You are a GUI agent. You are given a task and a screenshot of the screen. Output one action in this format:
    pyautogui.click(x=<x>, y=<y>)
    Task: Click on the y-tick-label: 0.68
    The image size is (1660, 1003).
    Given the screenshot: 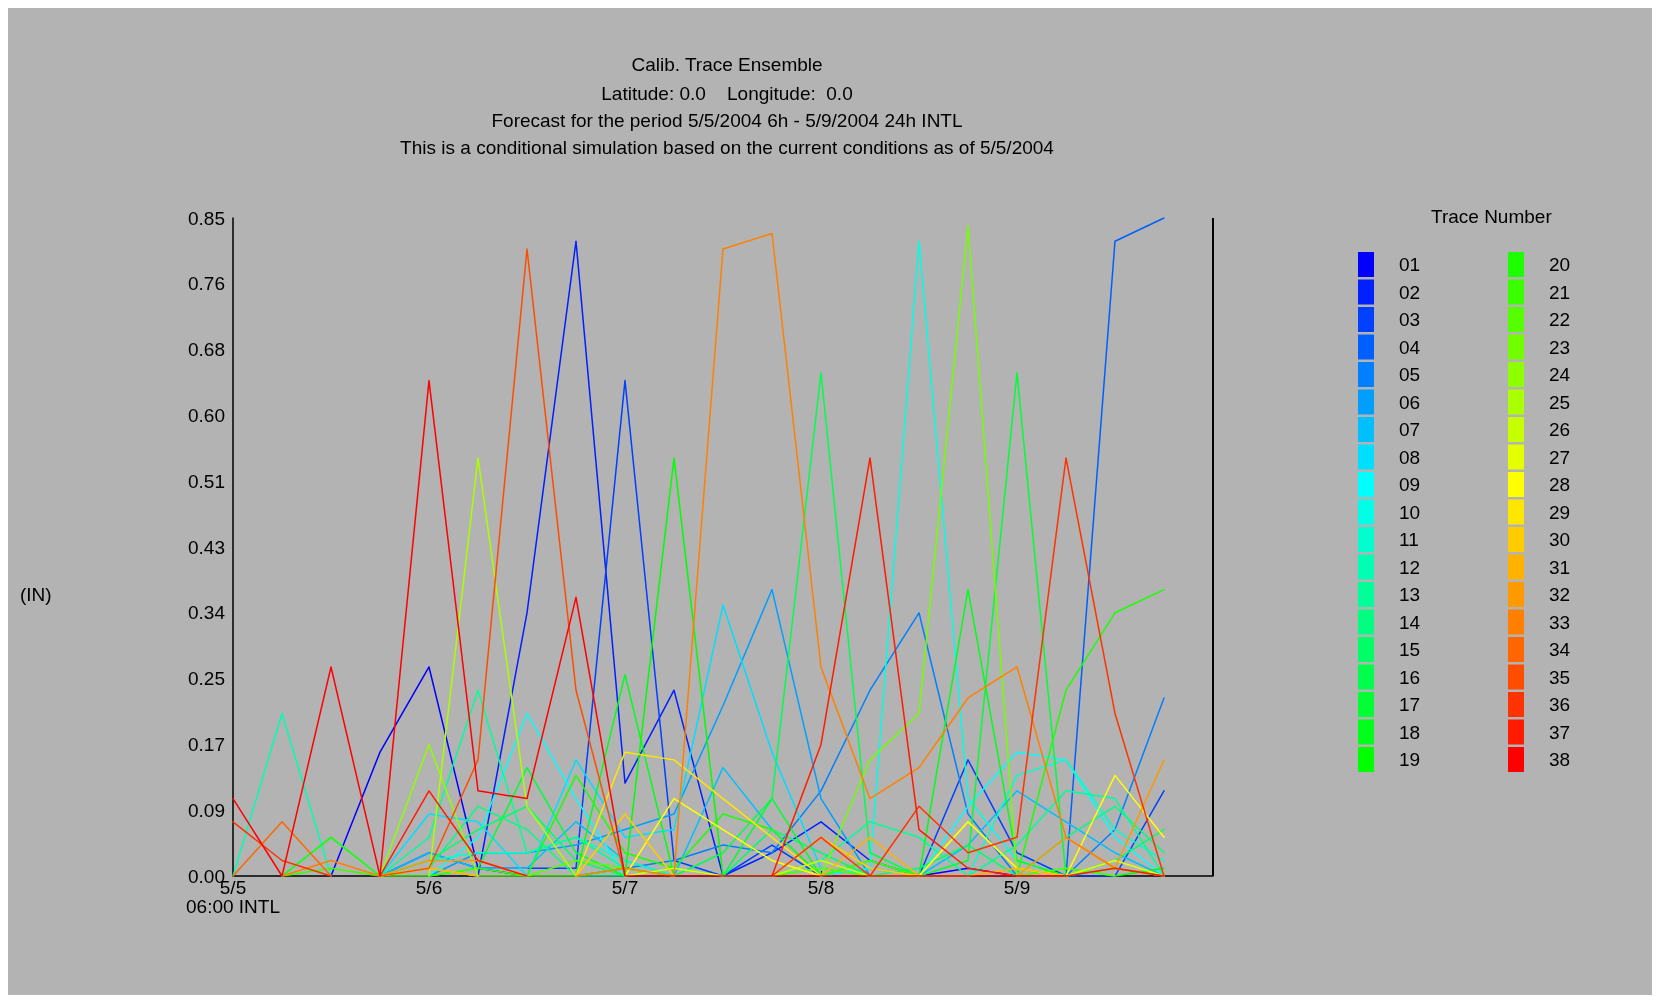 What is the action you would take?
    pyautogui.click(x=206, y=350)
    